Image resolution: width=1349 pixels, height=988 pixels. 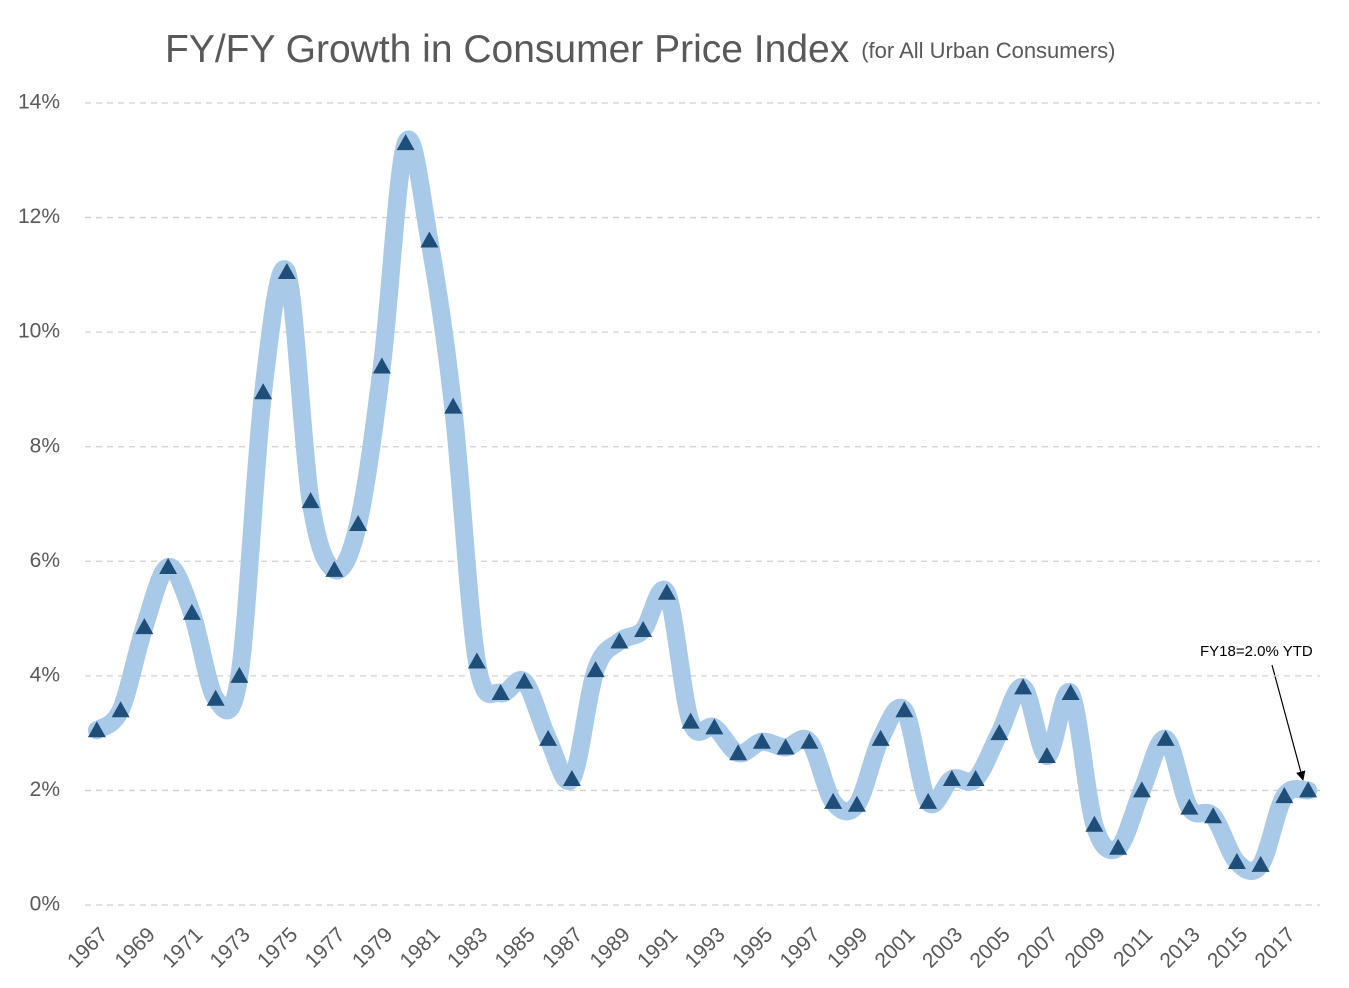 What do you see at coordinates (610, 947) in the screenshot?
I see `x-tick-label: 1989` at bounding box center [610, 947].